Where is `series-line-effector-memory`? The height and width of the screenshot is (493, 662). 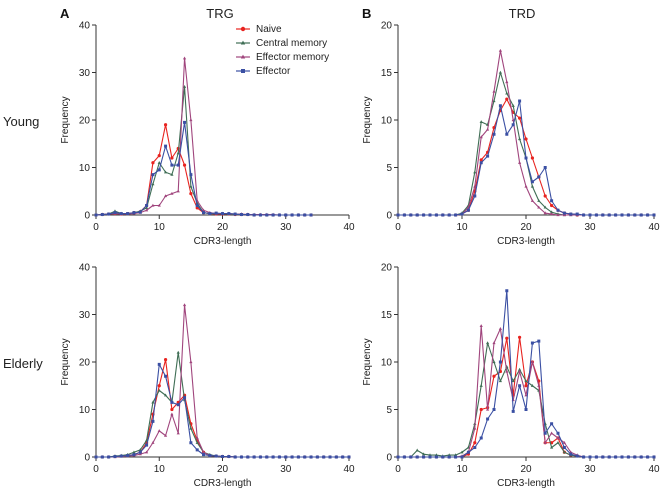
series-line-effector-memory is located at coordinates (526, 133).